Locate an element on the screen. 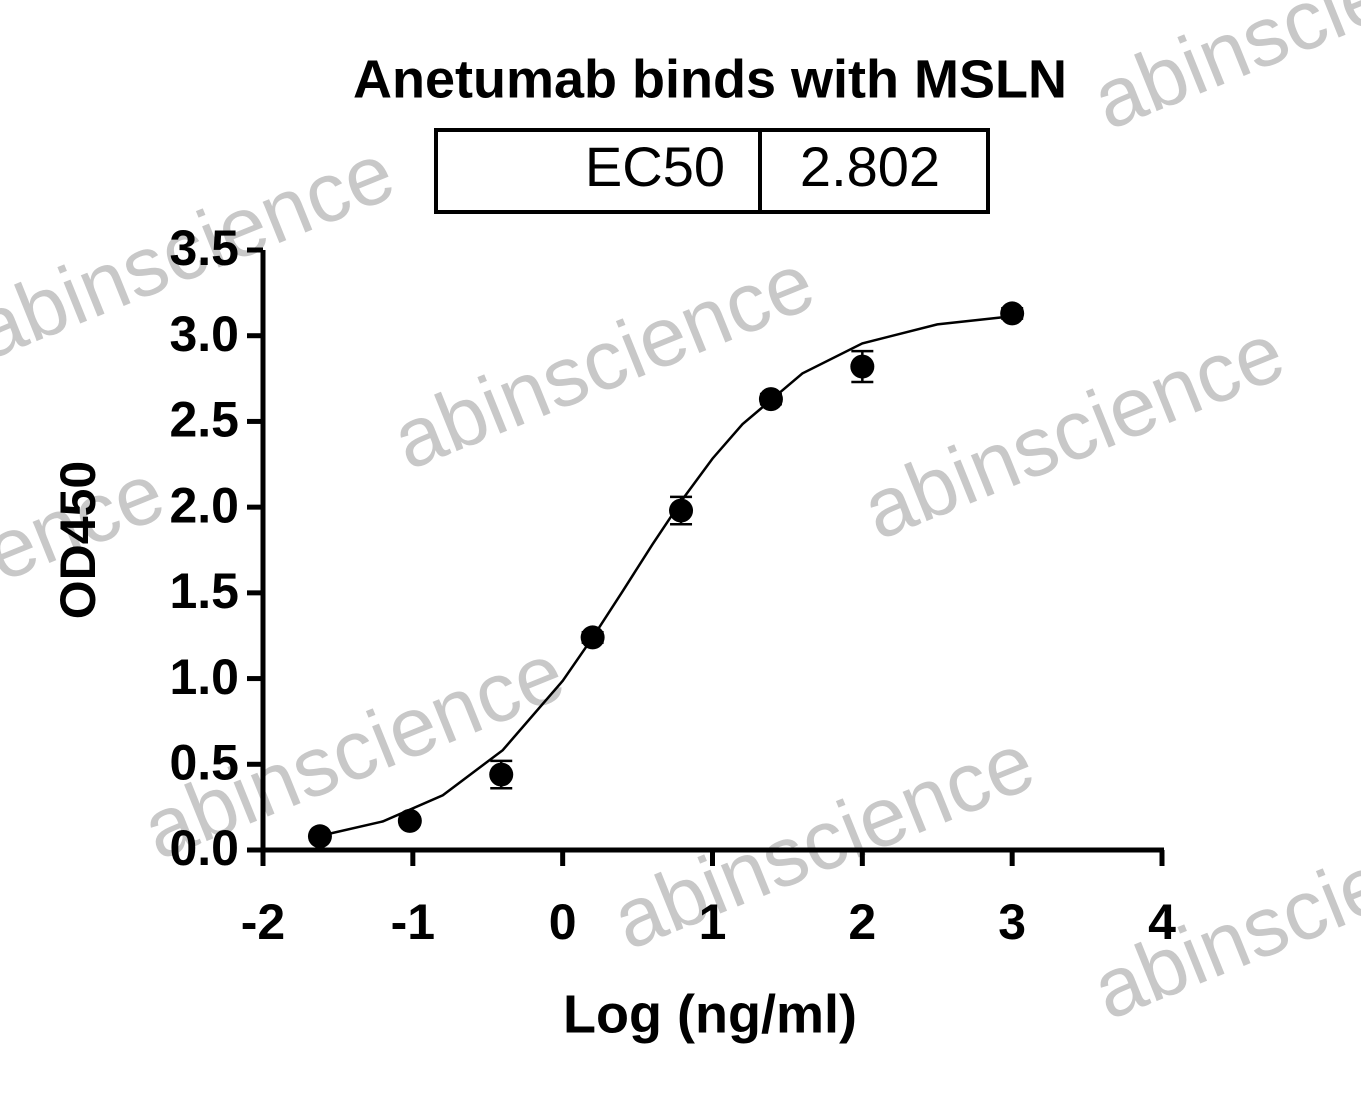  x-tick-label: 4 is located at coordinates (1162, 922).